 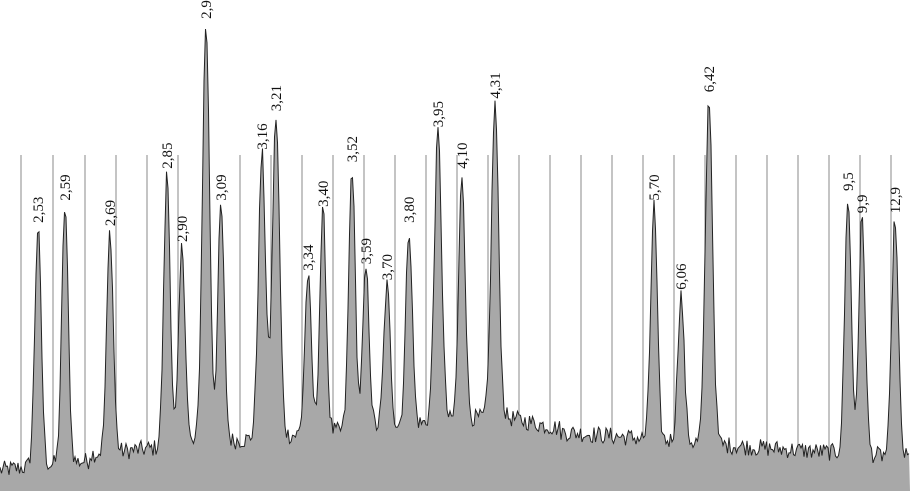 I want to click on peak-label-8: 3,16, so click(x=263, y=136).